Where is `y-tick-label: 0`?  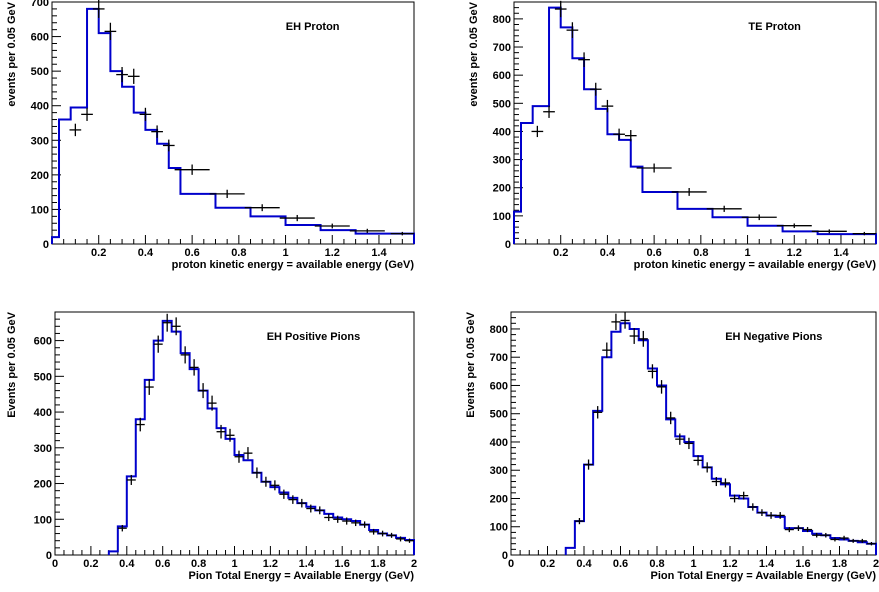
y-tick-label: 0 is located at coordinates (508, 245).